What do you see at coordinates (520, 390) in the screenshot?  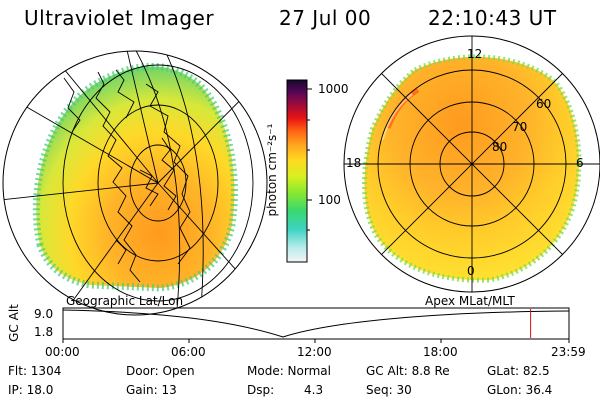 I see `status-geo-longitude: GLon: 36.4` at bounding box center [520, 390].